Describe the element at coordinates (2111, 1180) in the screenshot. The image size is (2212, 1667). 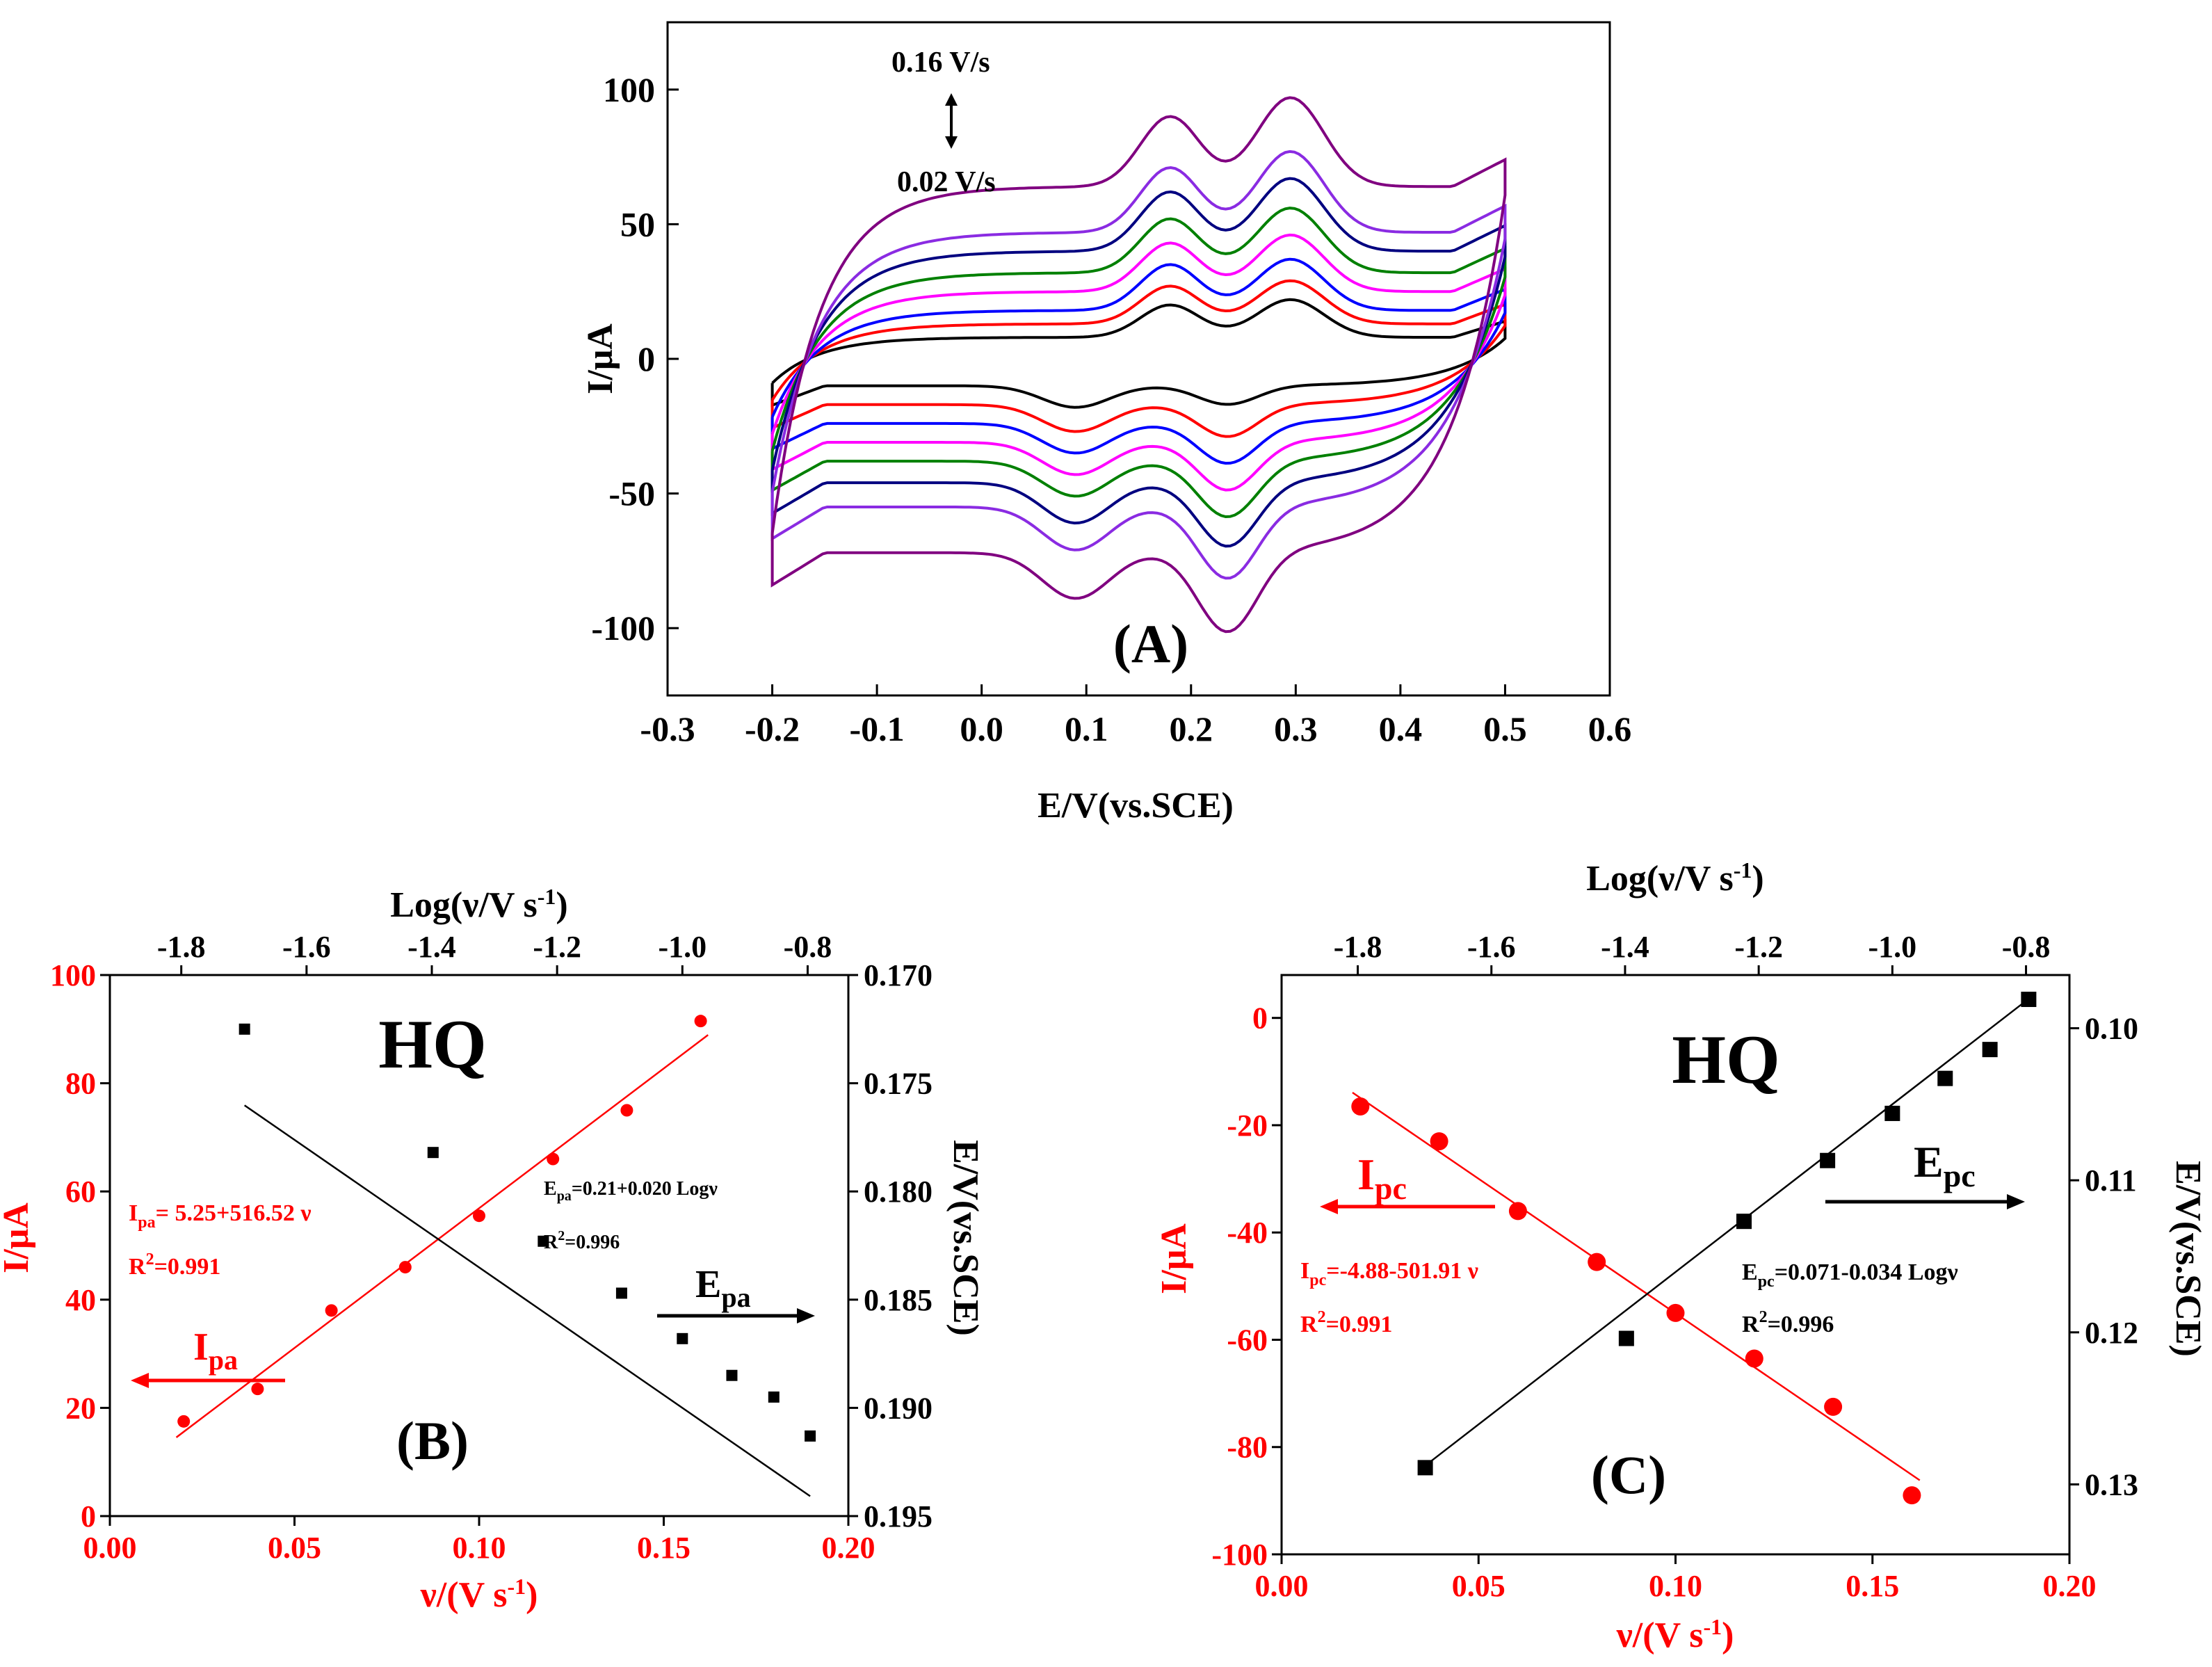
I see `right-y-tick-label: 0.11` at that location.